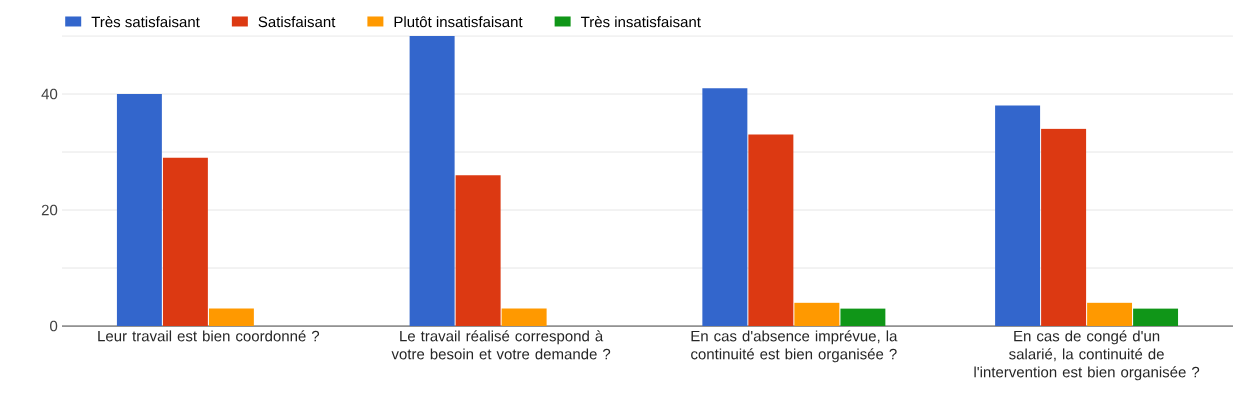 This screenshot has height=407, width=1233. What do you see at coordinates (209, 336) in the screenshot?
I see `x-tick-label: Leur travail est bien coordonné ?` at bounding box center [209, 336].